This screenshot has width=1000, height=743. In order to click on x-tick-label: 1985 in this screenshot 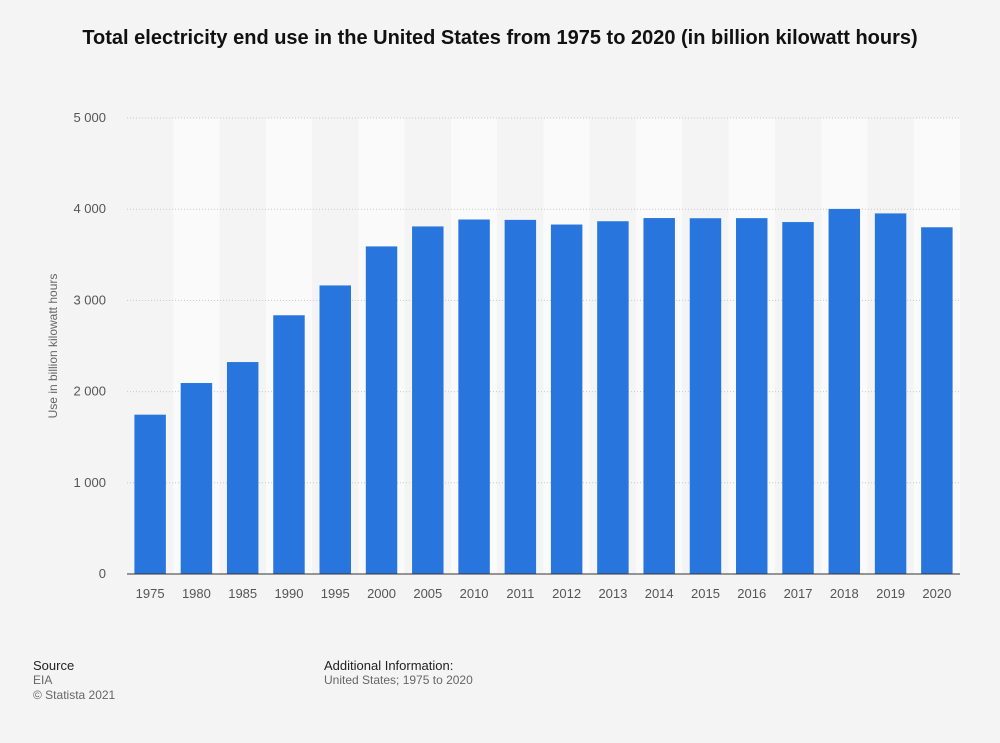, I will do `click(242, 593)`.